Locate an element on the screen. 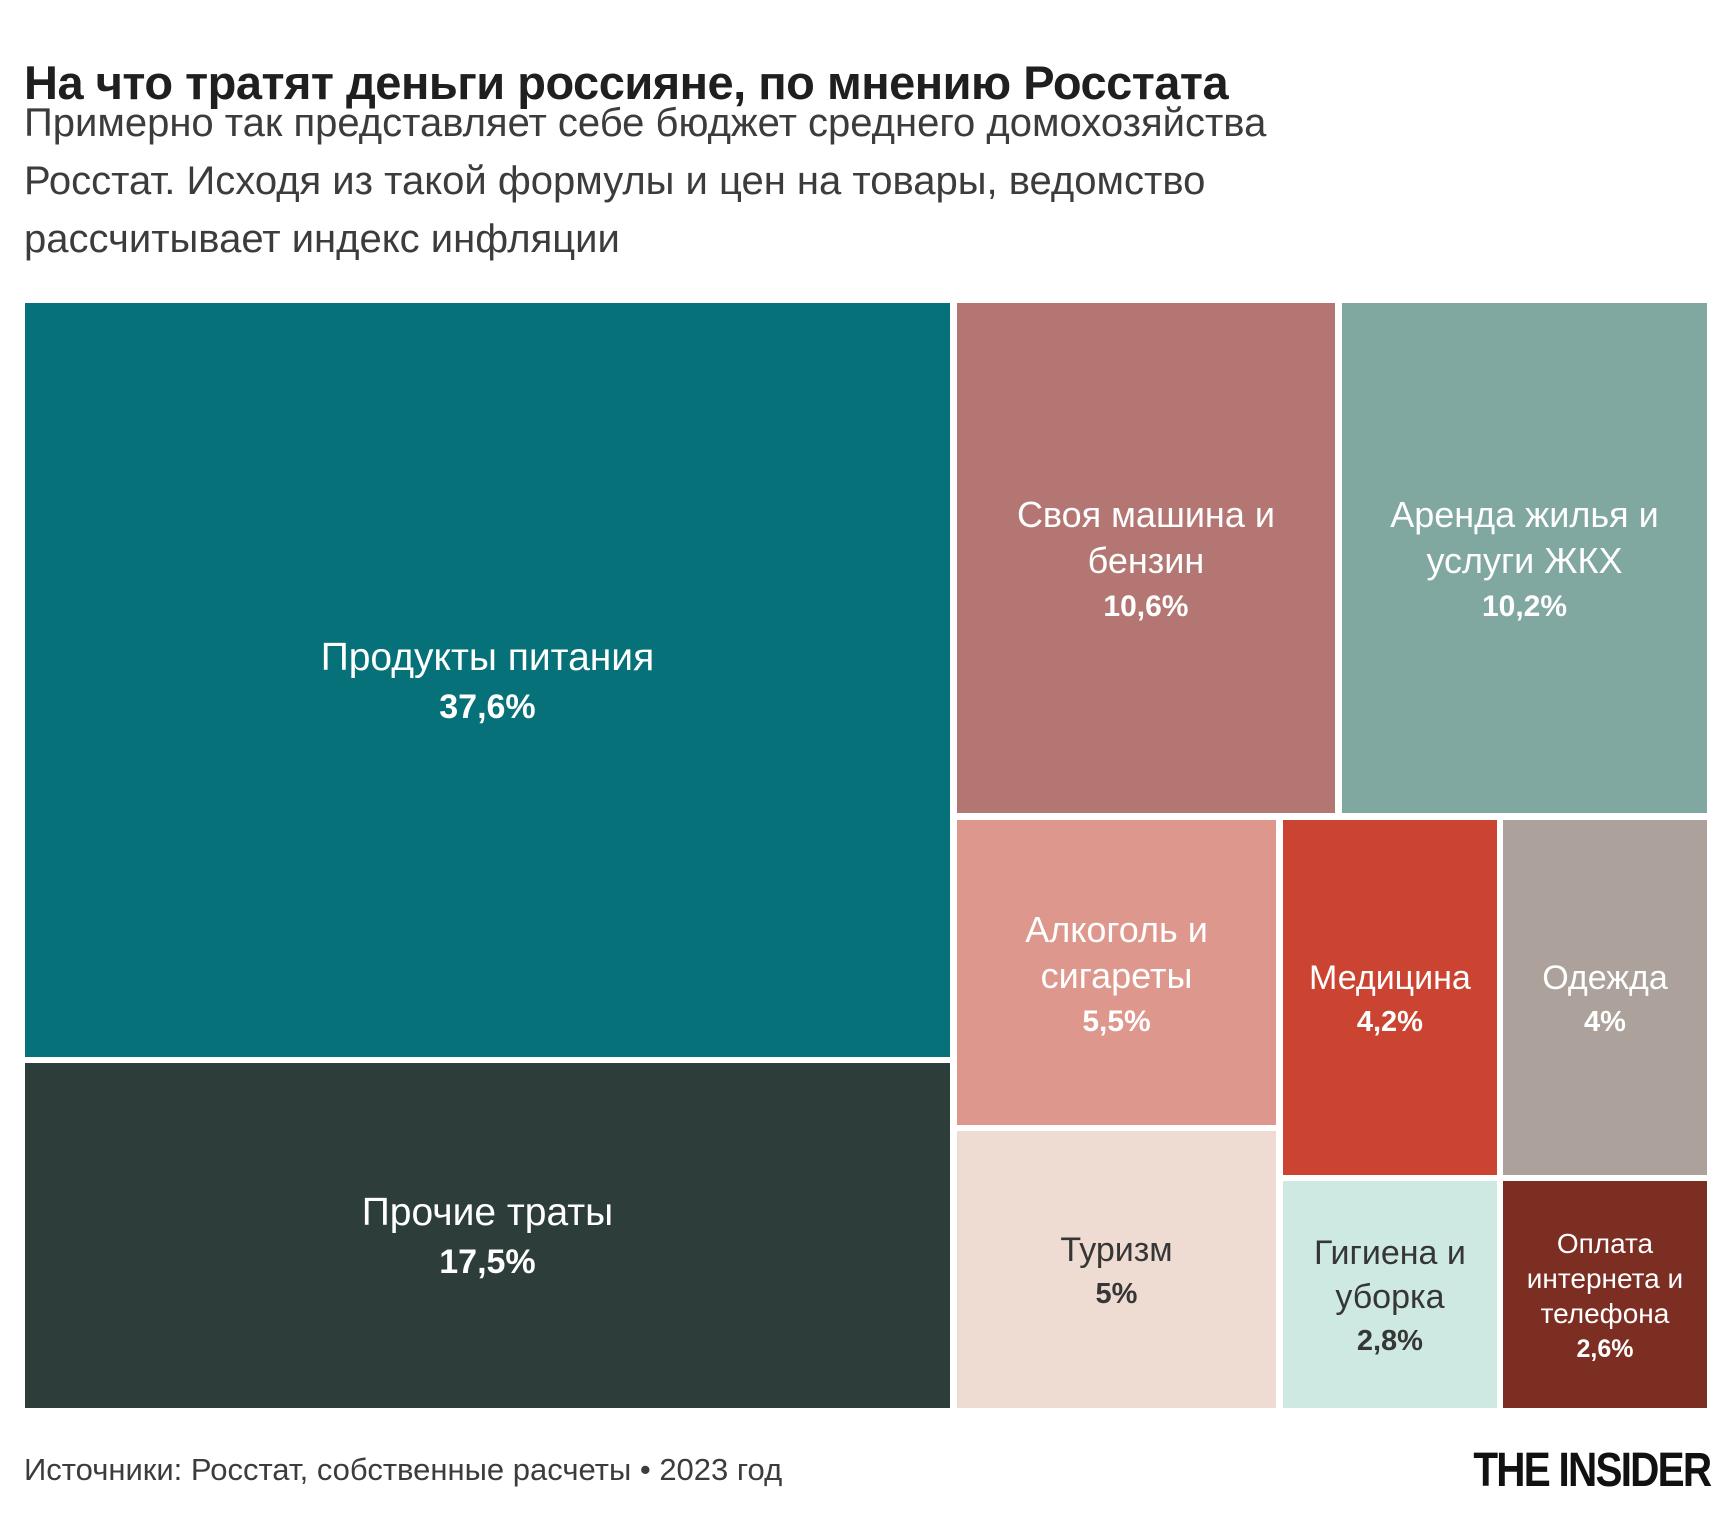 This screenshot has width=1732, height=1514. tile-value: 10,6% is located at coordinates (1146, 606).